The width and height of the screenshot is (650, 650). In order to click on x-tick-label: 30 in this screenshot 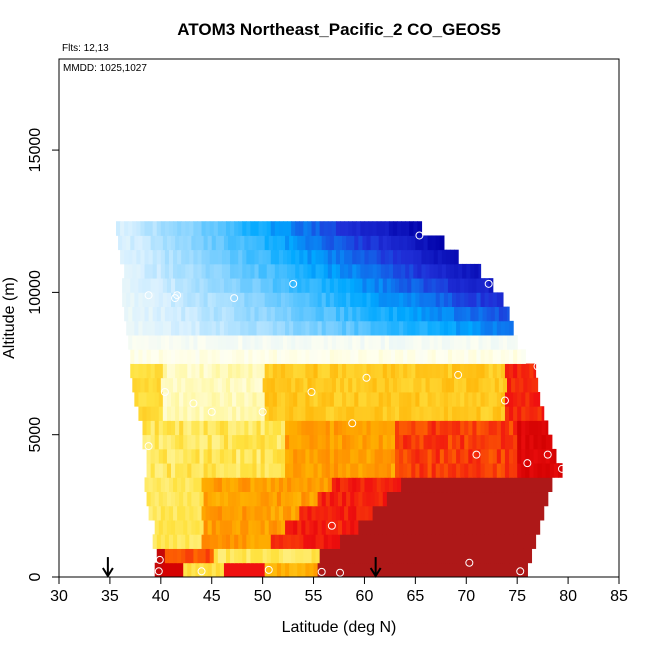, I will do `click(59, 596)`.